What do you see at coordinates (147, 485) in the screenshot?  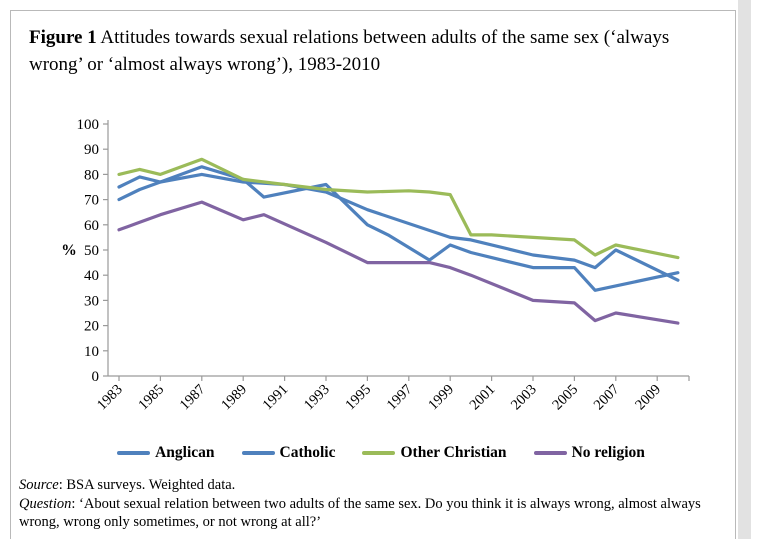 I see `source-text: : BSA surveys. Weighted data.` at bounding box center [147, 485].